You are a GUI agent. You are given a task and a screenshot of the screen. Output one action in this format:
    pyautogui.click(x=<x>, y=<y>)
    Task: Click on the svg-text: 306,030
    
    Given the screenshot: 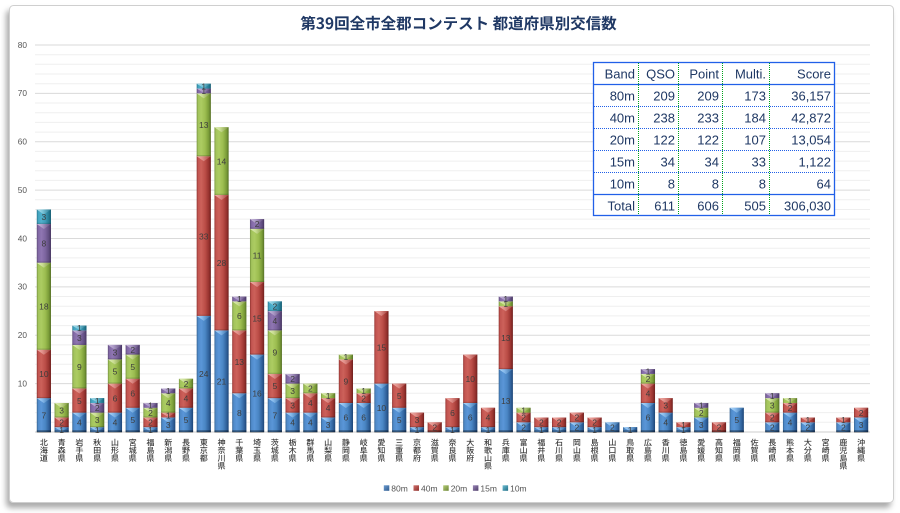 What is the action you would take?
    pyautogui.click(x=807, y=206)
    